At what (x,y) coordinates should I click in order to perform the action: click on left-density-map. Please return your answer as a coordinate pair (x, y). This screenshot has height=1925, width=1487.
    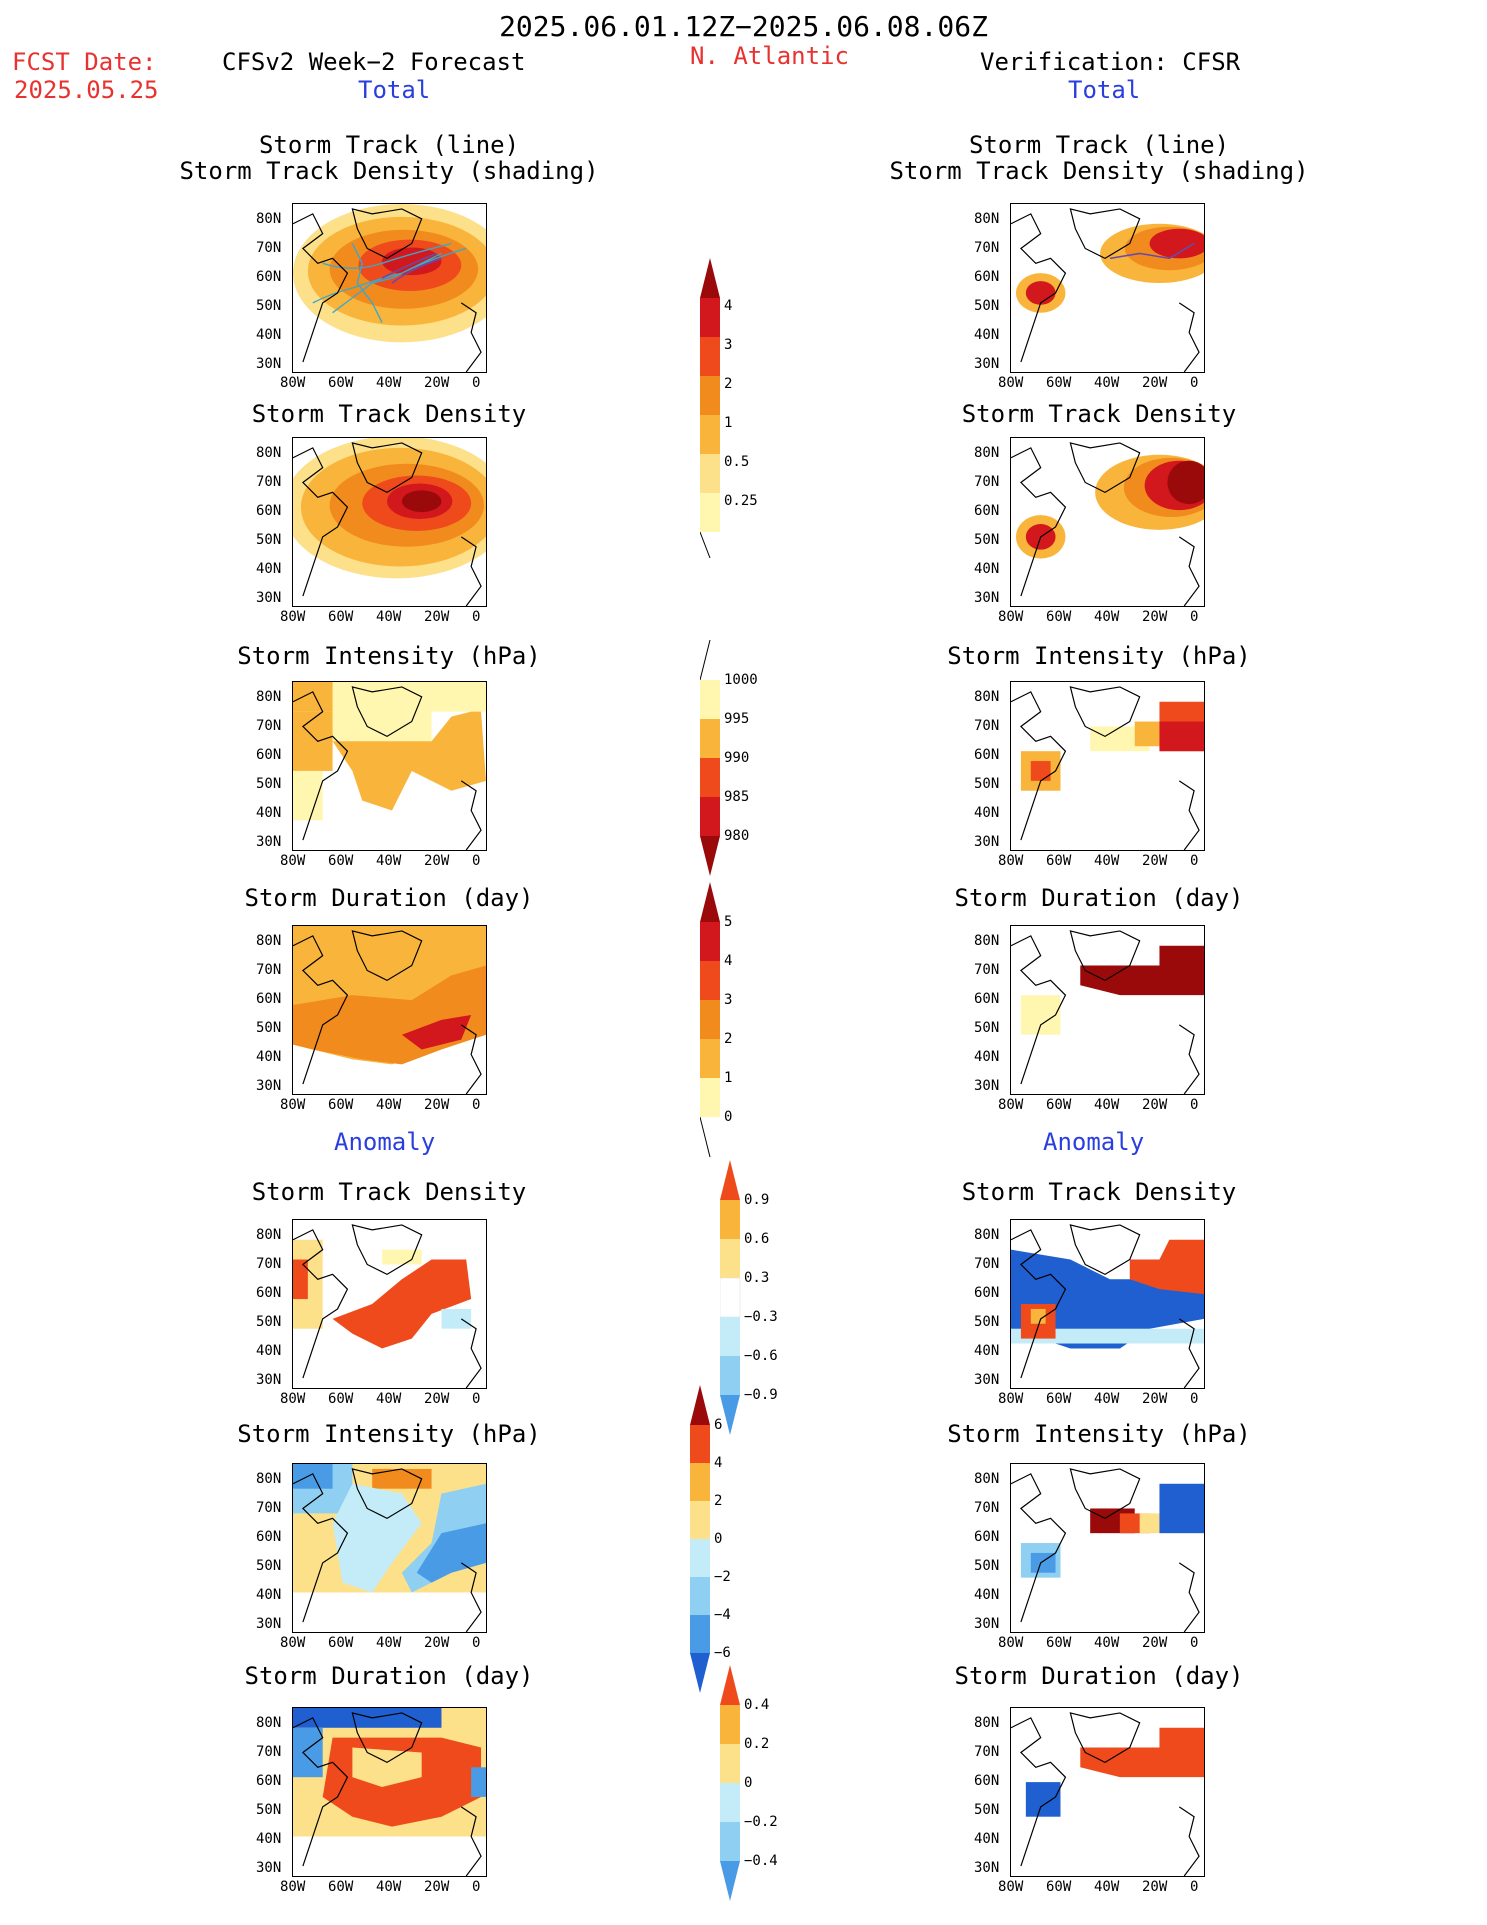
    Looking at the image, I should click on (389, 522).